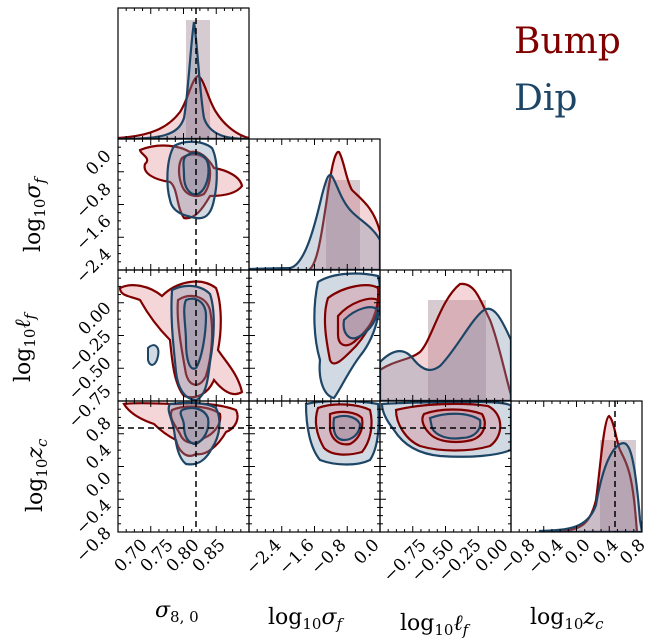 Image resolution: width=645 pixels, height=639 pixels. I want to click on credible-band-zc, so click(618, 486).